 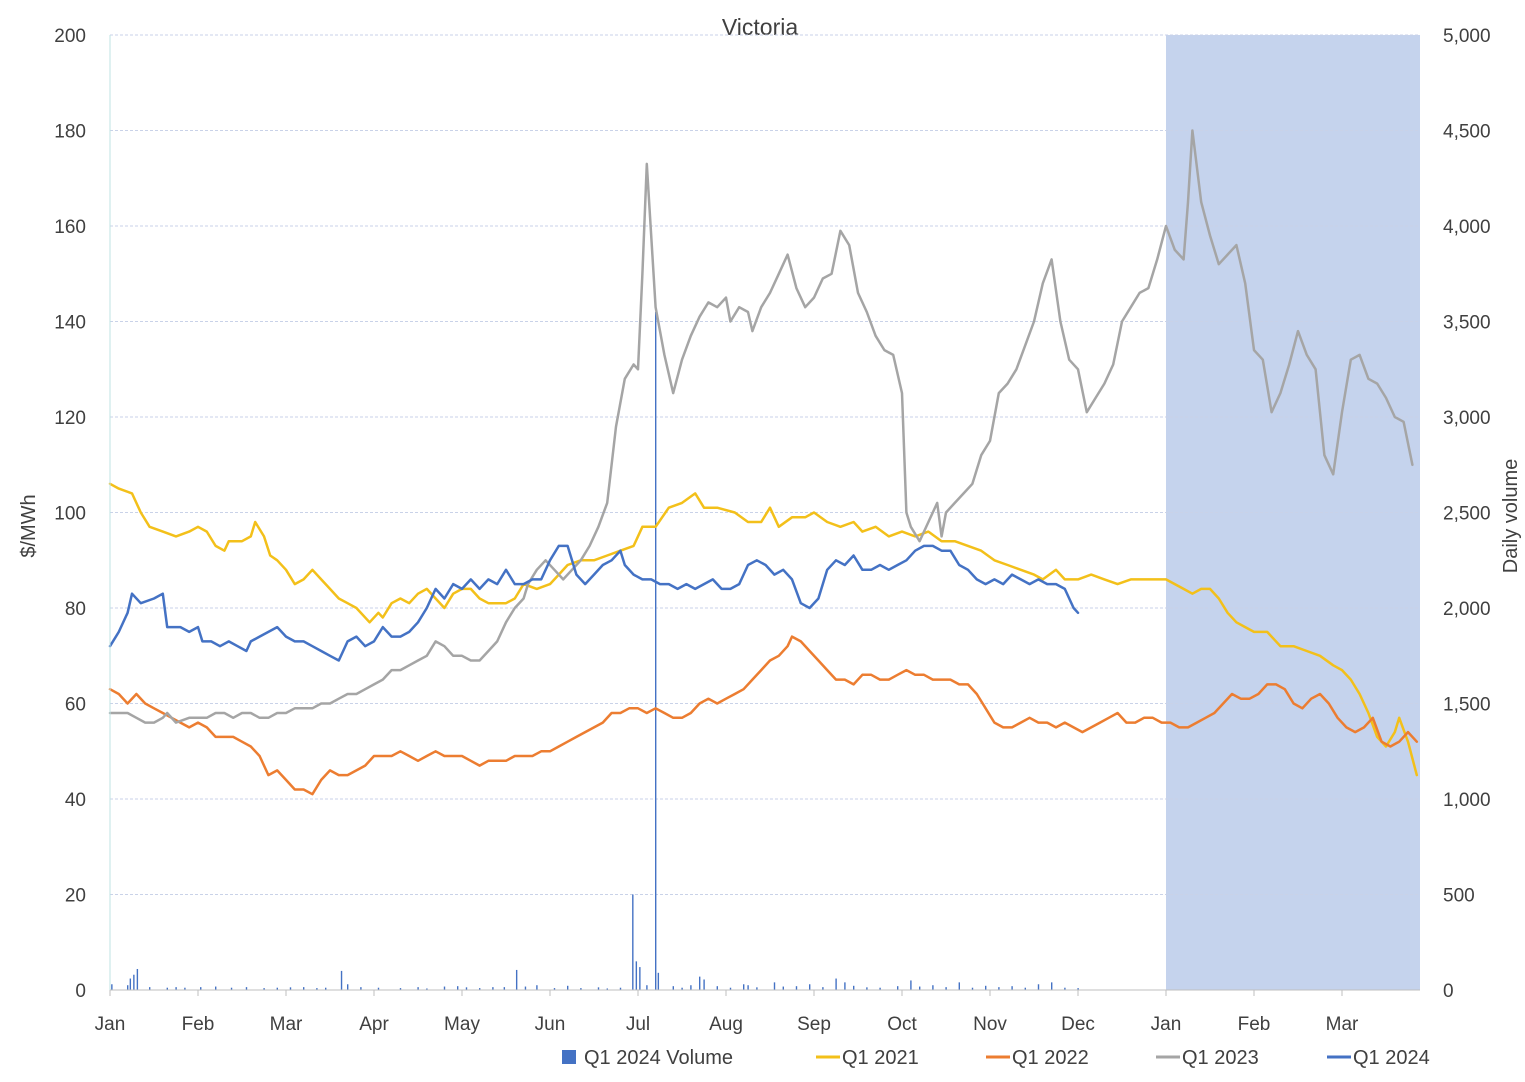 What do you see at coordinates (760, 27) in the screenshot?
I see `chart-title: Victoria` at bounding box center [760, 27].